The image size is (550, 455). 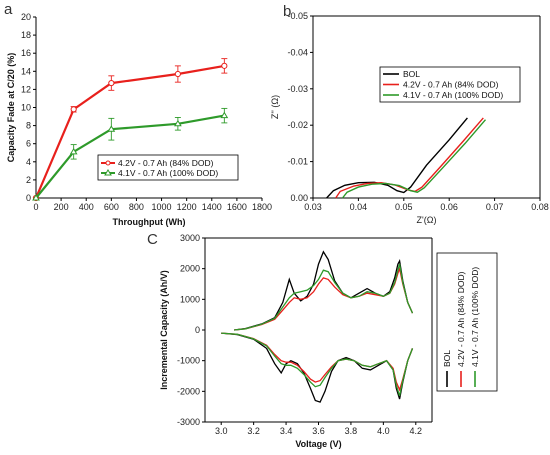 What do you see at coordinates (190, 269) in the screenshot?
I see `y-tick-label: 2000` at bounding box center [190, 269].